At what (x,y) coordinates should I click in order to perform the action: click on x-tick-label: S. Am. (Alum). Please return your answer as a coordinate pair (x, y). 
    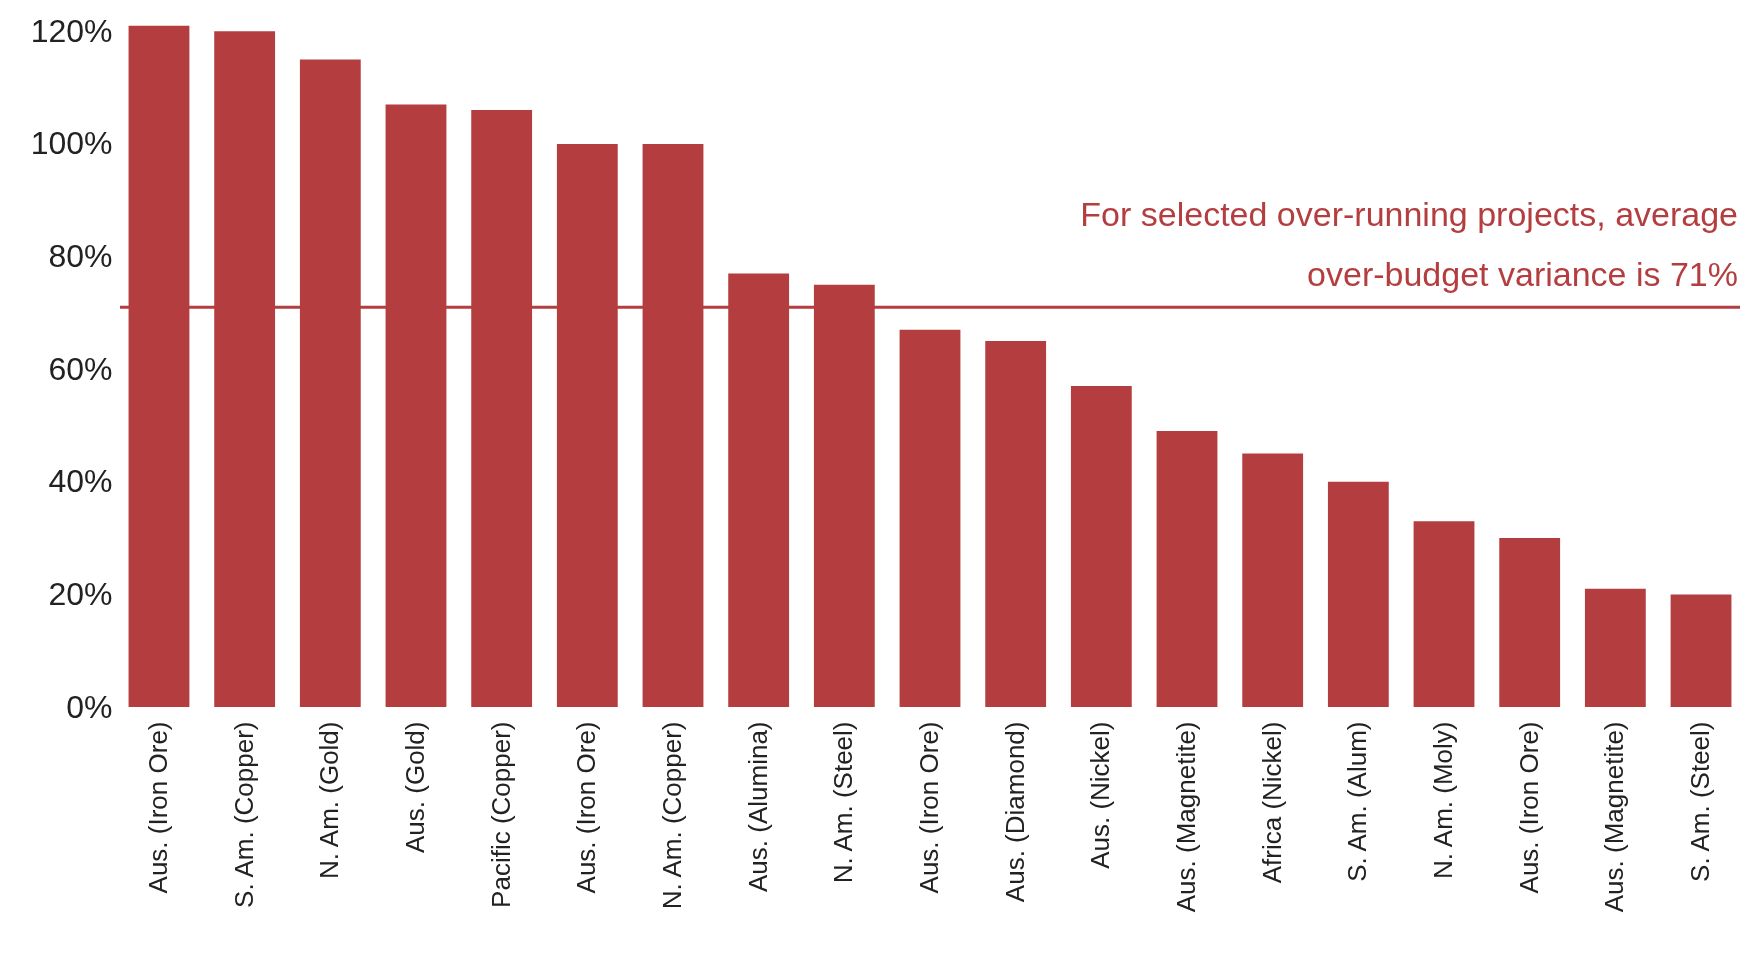
    Looking at the image, I should click on (1357, 801).